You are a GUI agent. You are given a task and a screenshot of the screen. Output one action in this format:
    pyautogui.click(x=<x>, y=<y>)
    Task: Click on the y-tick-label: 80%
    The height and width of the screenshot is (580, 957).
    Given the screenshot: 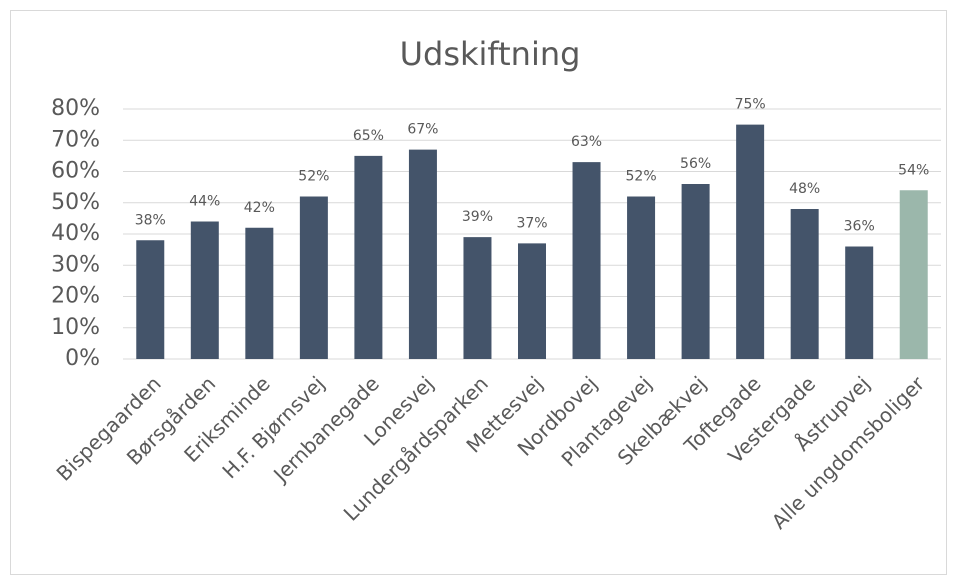 What is the action you would take?
    pyautogui.click(x=75, y=108)
    